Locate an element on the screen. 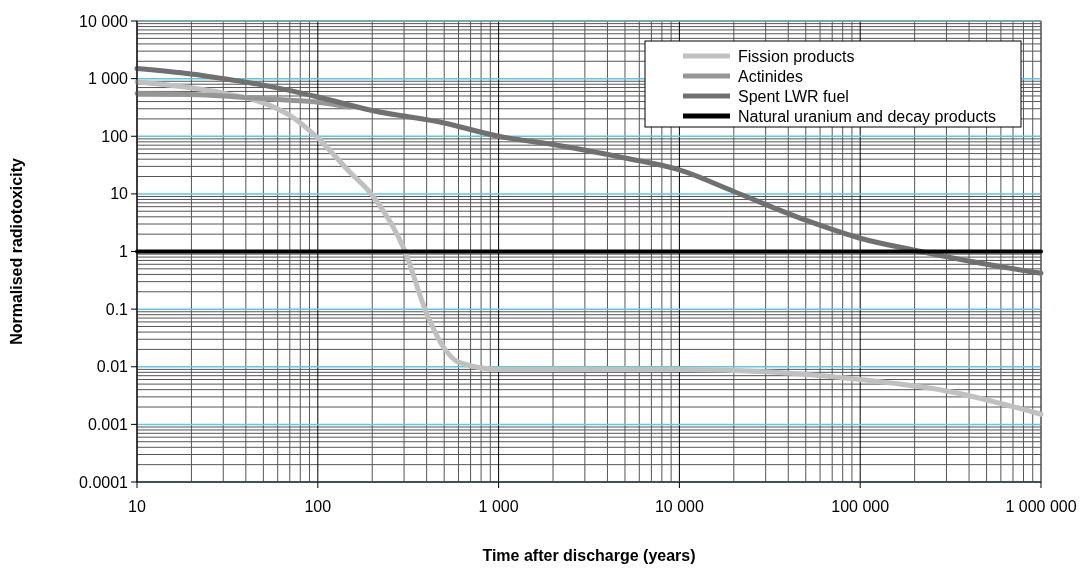 The image size is (1090, 571). x-tick-label: 100 is located at coordinates (318, 506).